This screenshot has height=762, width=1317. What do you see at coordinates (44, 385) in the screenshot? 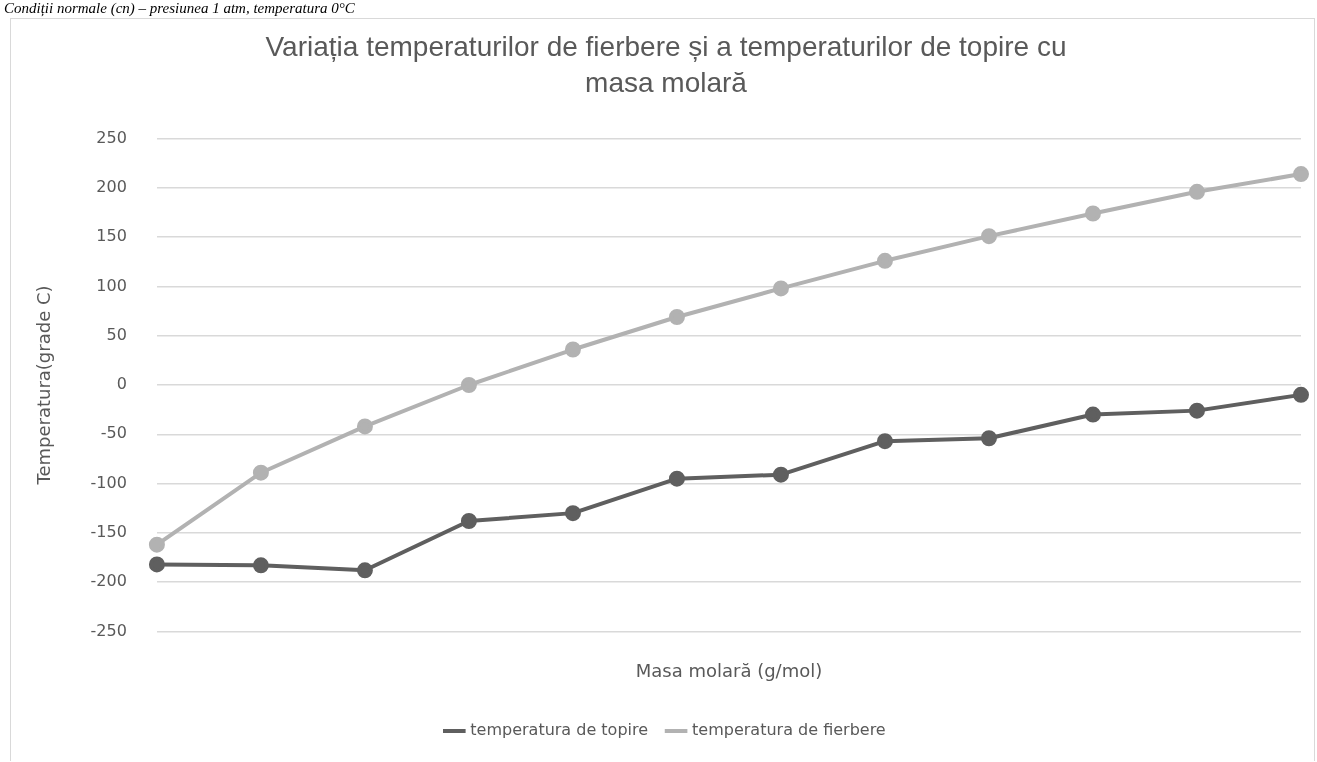
I see `y-axis-title: Temperatura(grade C)` at bounding box center [44, 385].